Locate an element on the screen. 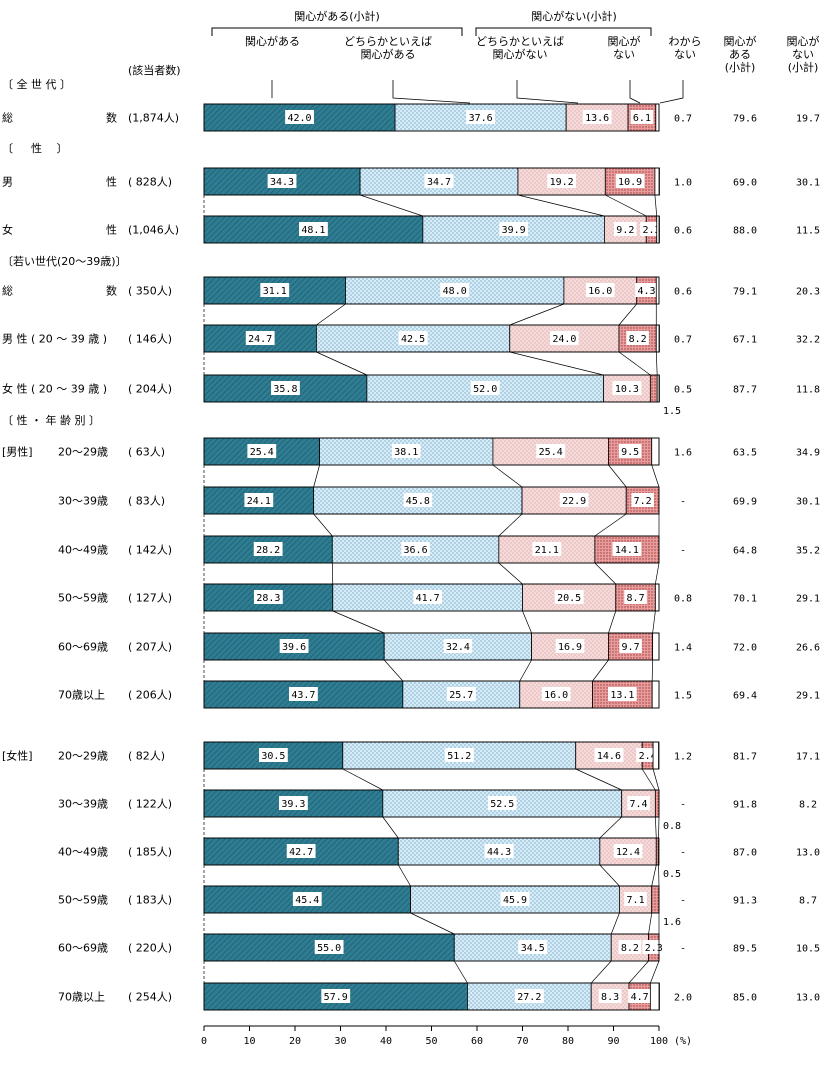 The height and width of the screenshot is (1070, 838). row-label: 70歳以上 is located at coordinates (81, 695).